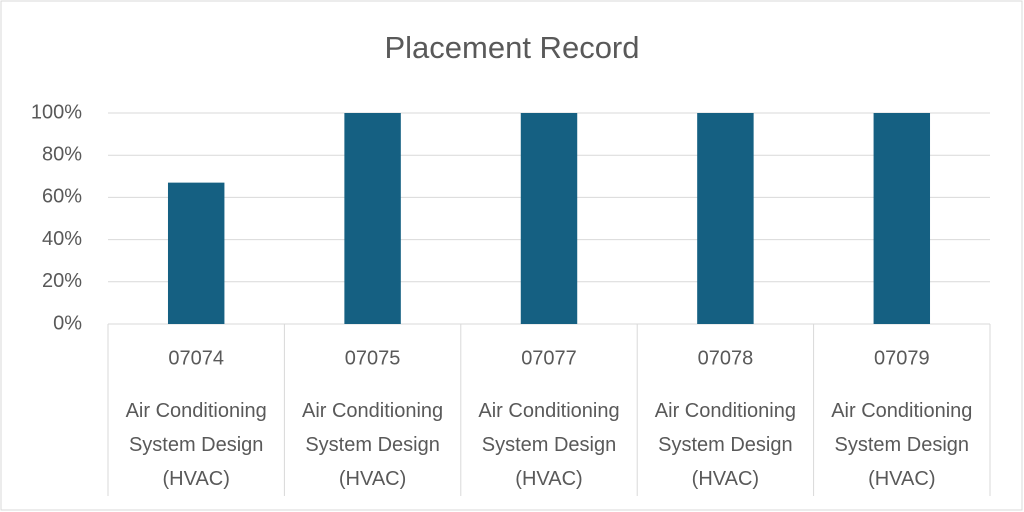 The image size is (1024, 512). What do you see at coordinates (511, 47) in the screenshot?
I see `chart-title: Placement Record` at bounding box center [511, 47].